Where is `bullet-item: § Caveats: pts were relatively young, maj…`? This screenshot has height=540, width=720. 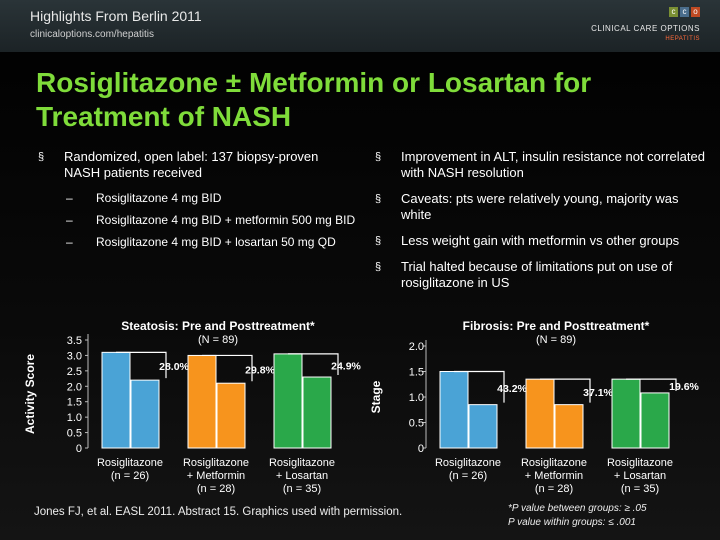
bullet-item: § Caveats: pts were relatively young, maj… is located at coordinates (540, 207).